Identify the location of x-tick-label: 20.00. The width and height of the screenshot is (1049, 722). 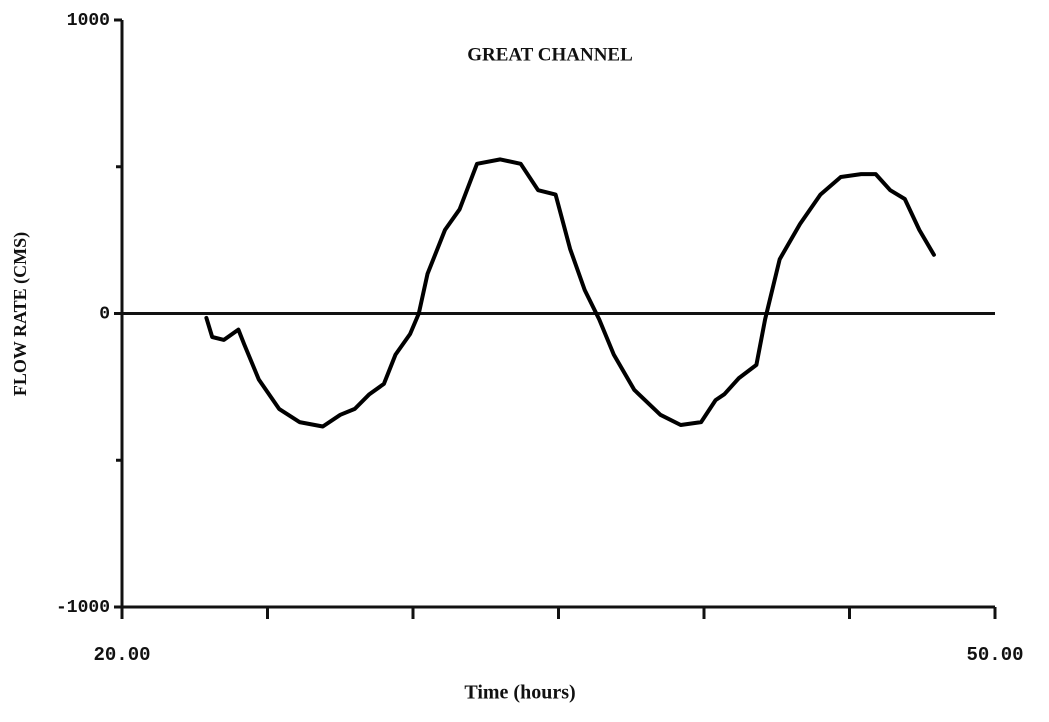
(121, 655).